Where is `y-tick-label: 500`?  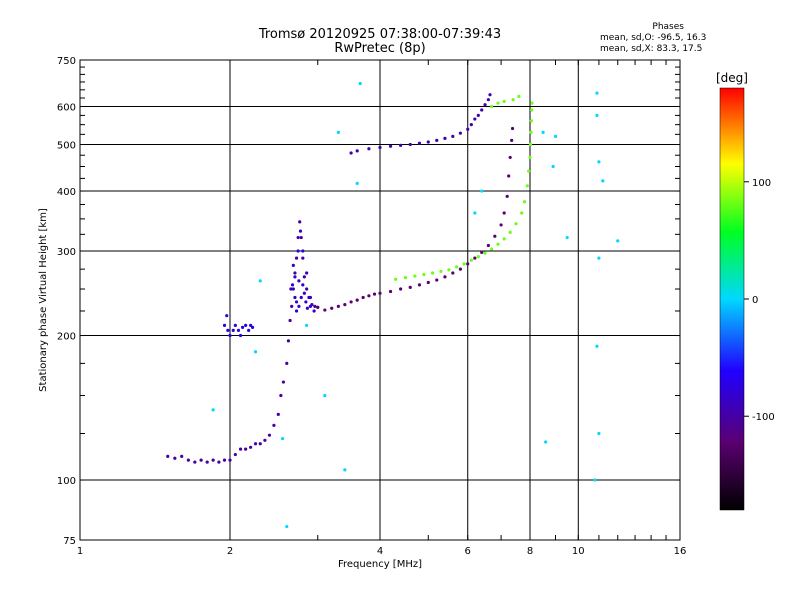 y-tick-label: 500 is located at coordinates (66, 146).